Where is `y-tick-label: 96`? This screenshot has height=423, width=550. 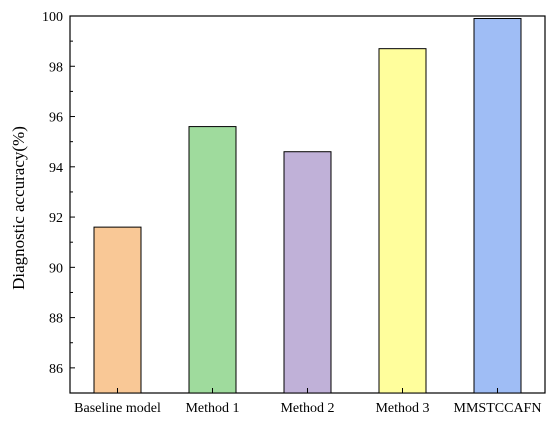
y-tick-label: 96 is located at coordinates (56, 118).